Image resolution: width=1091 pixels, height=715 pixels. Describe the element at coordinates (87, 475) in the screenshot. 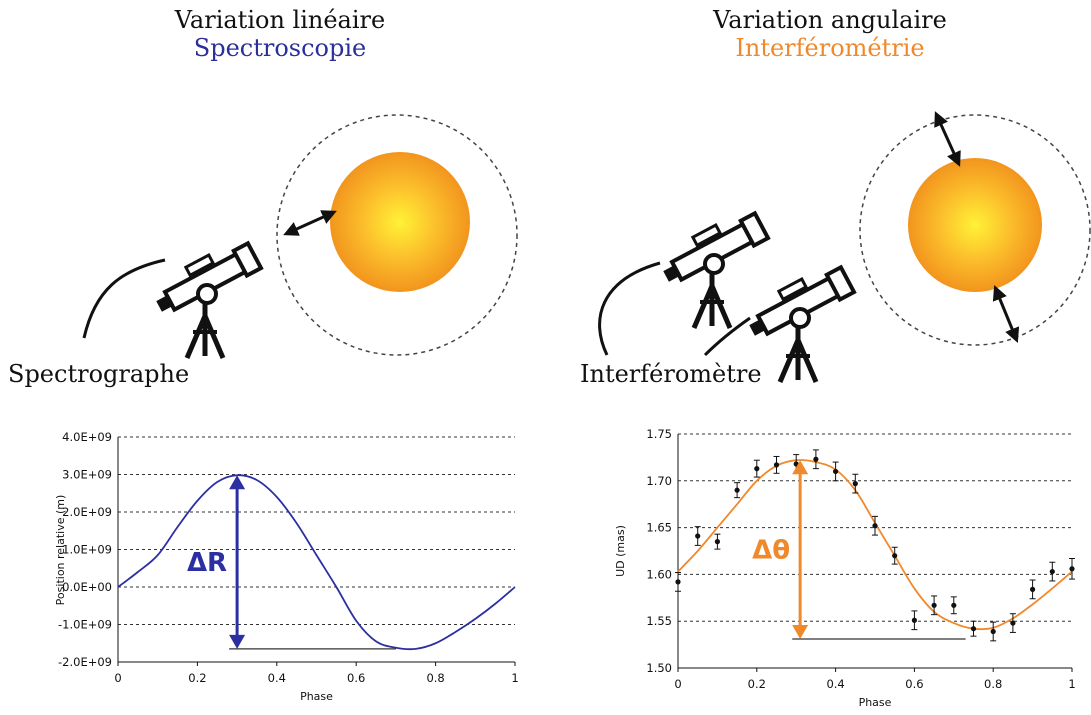

I see `y-tick-label: 3.0E+09` at that location.